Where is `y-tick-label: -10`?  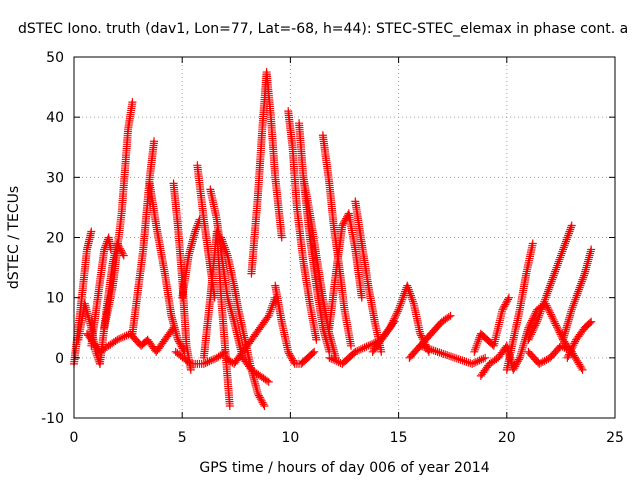 y-tick-label: -10 is located at coordinates (52, 419).